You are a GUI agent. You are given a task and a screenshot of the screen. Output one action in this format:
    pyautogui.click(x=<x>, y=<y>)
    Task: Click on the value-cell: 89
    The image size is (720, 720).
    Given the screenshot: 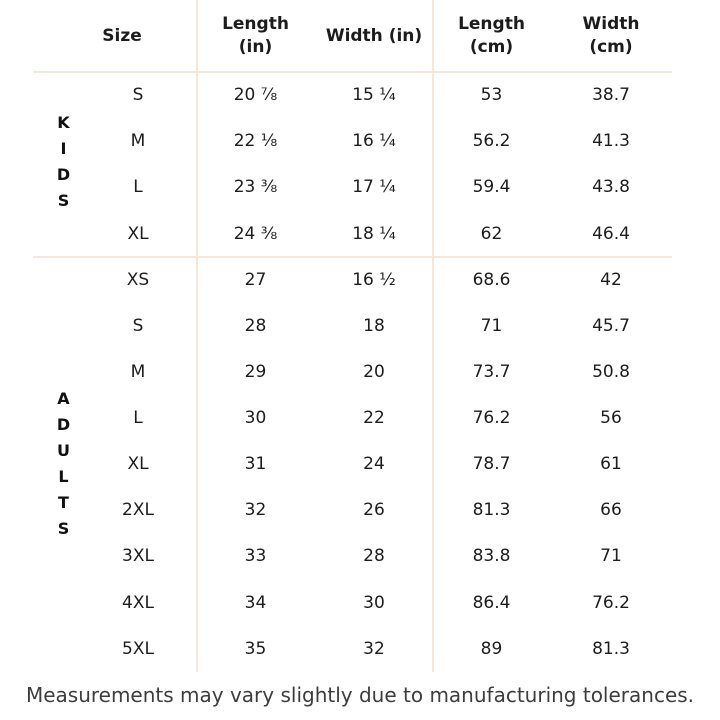 What is the action you would take?
    pyautogui.click(x=491, y=648)
    